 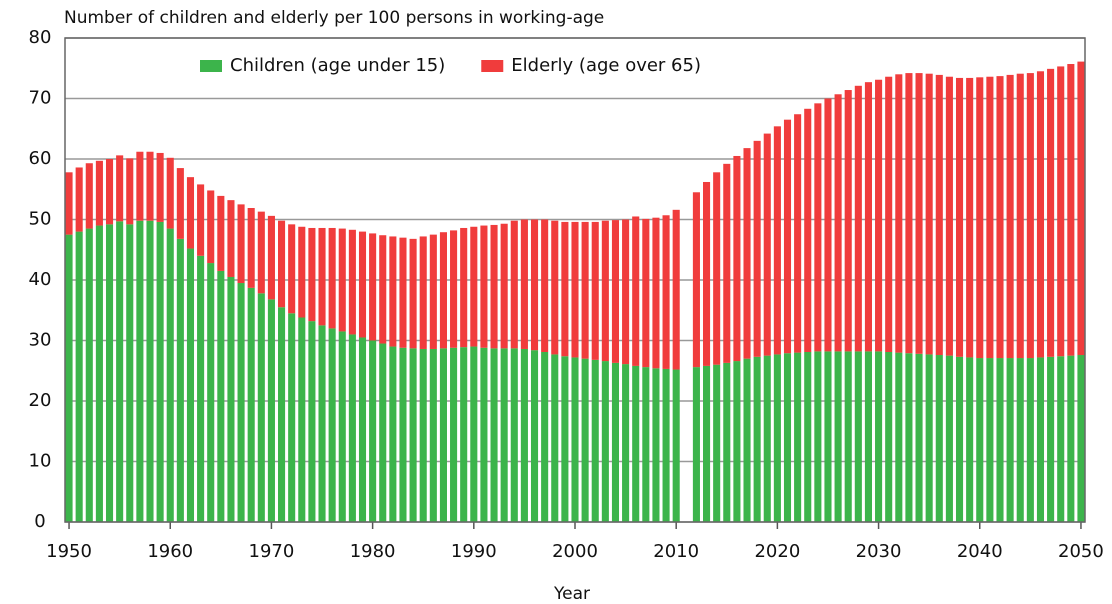 What do you see at coordinates (575, 551) in the screenshot?
I see `x-tick-label: 2000` at bounding box center [575, 551].